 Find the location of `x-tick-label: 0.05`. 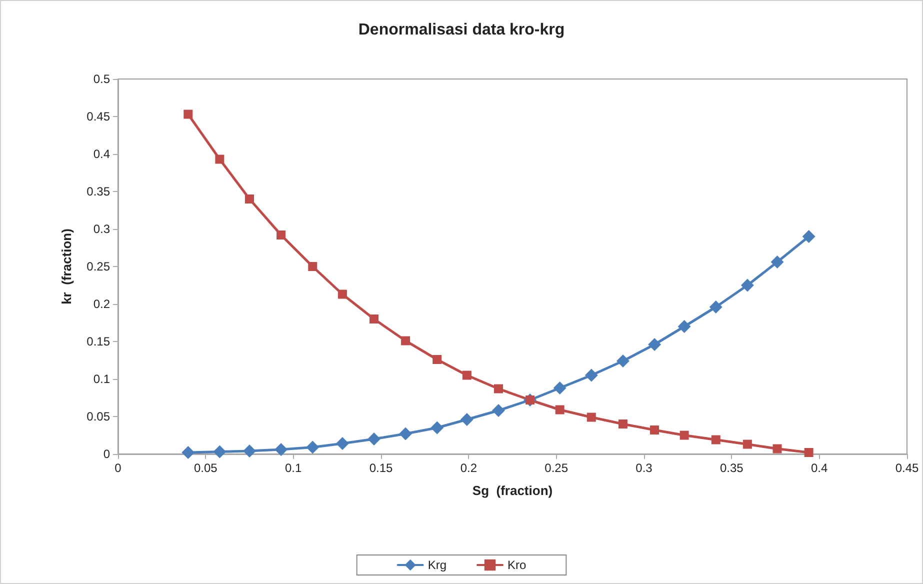

x-tick-label: 0.05 is located at coordinates (206, 468).